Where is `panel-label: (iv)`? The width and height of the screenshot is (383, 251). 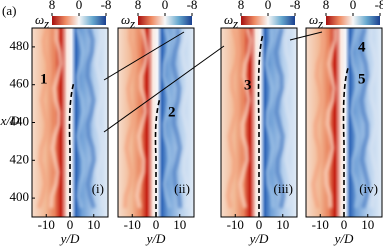 panel-label: (iv) is located at coordinates (368, 188).